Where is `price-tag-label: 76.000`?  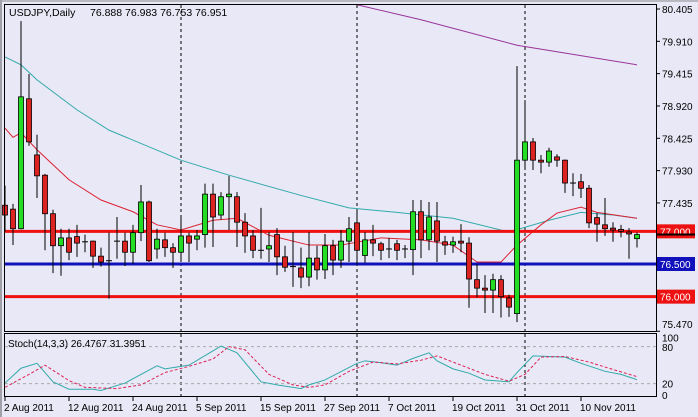 price-tag-label: 76.000 is located at coordinates (675, 298).